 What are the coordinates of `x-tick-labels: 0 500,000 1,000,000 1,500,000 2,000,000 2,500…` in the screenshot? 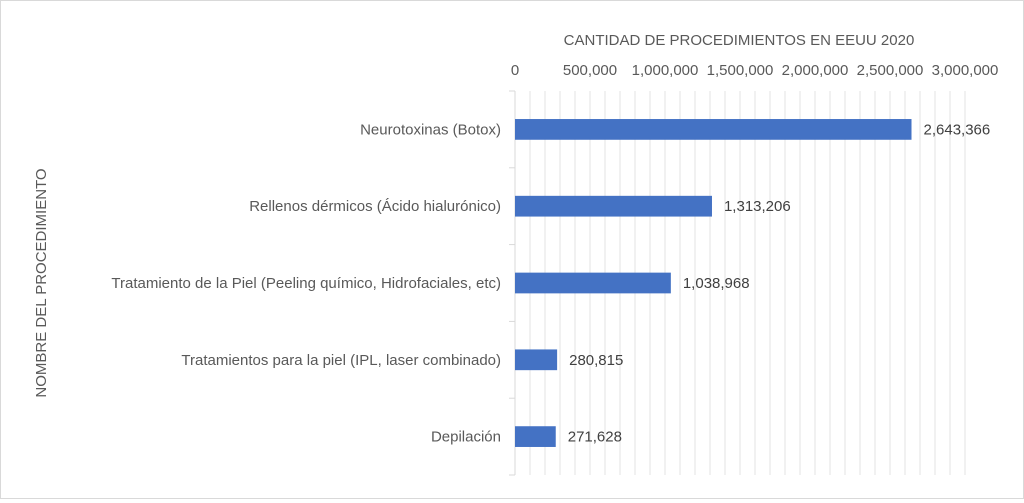 It's located at (755, 70).